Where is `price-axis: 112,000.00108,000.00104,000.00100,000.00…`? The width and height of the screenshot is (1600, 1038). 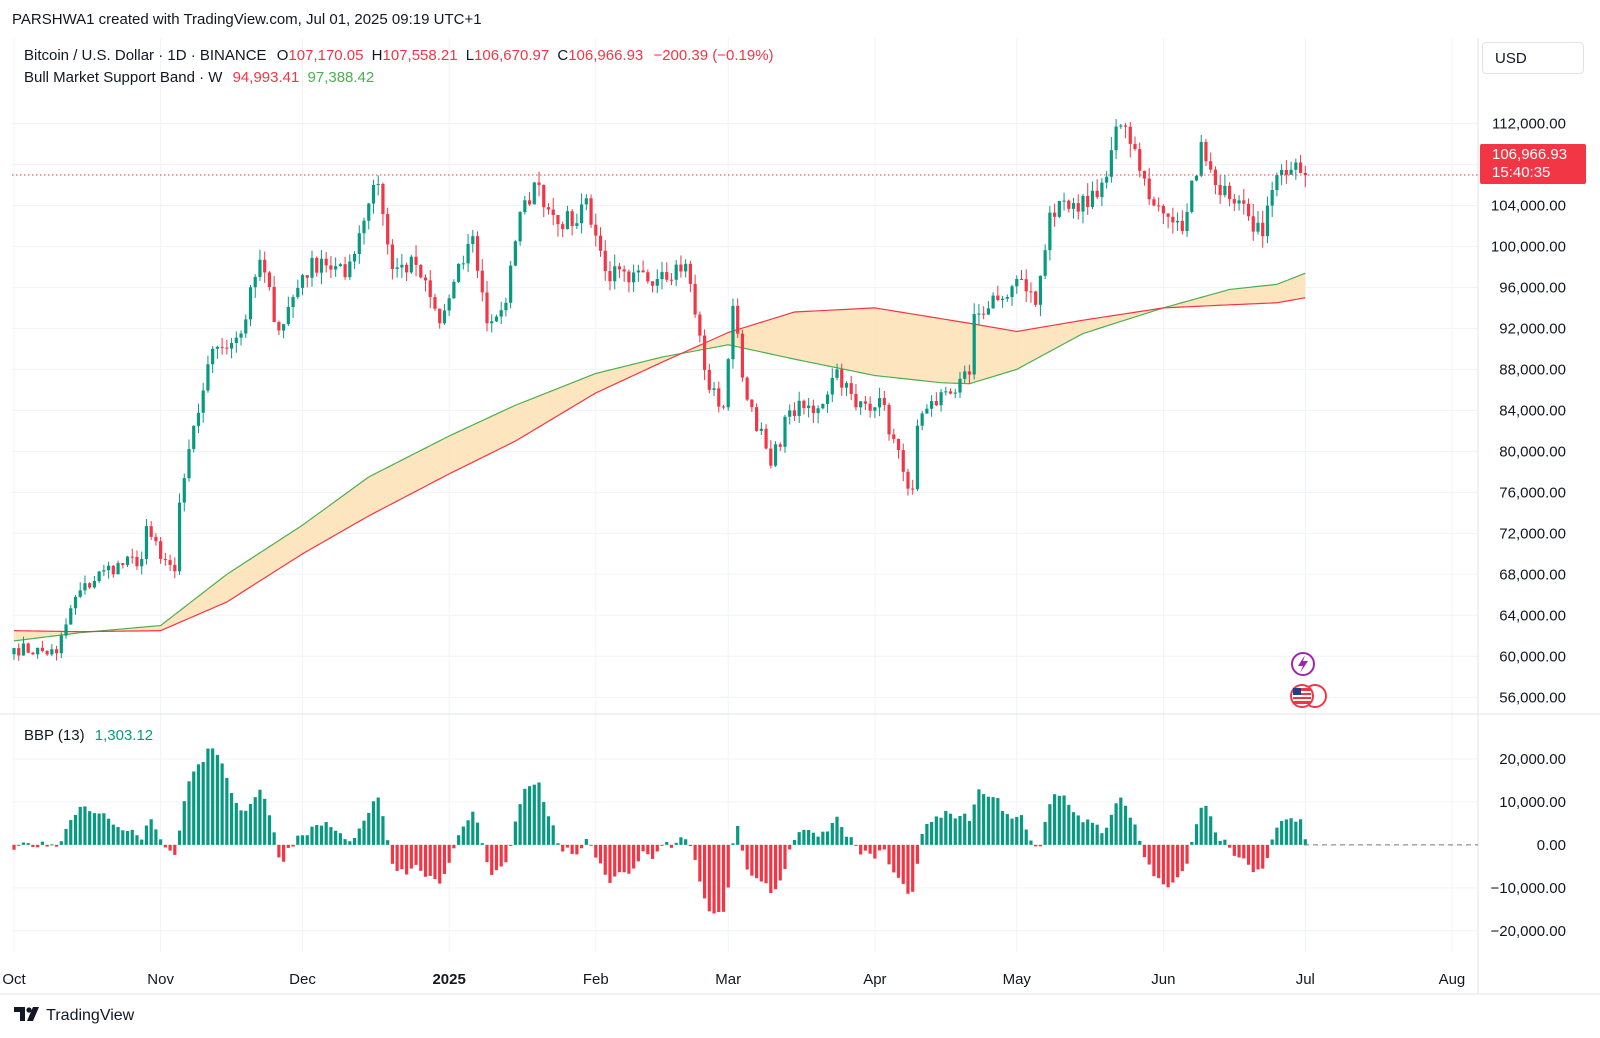
price-axis: 112,000.00108,000.00104,000.00100,000.00… is located at coordinates (1528, 410).